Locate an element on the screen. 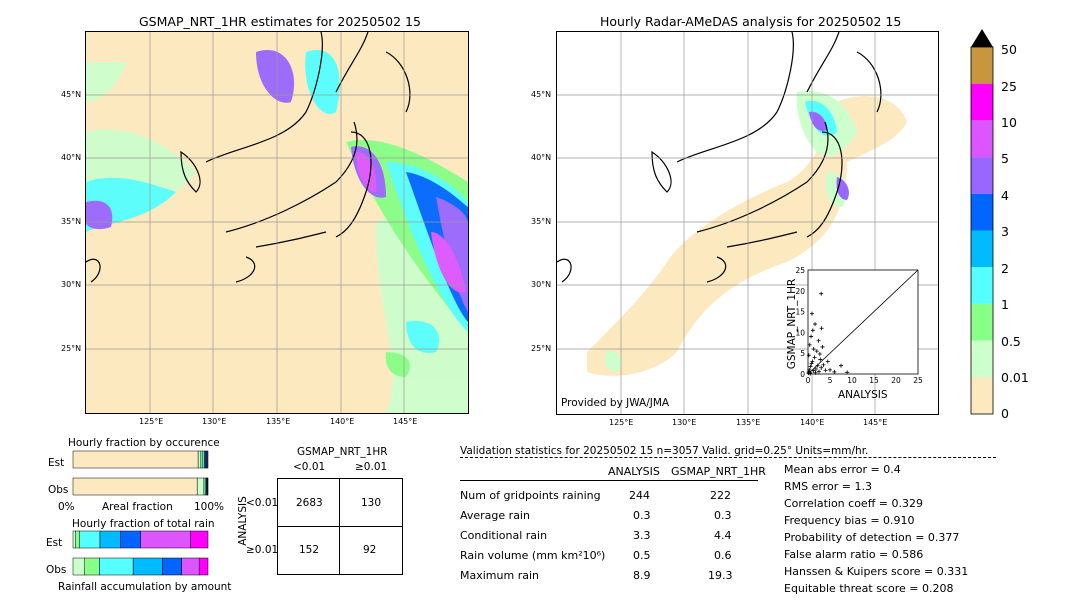 This screenshot has height=612, width=1080. right-lat-40: 40°N is located at coordinates (541, 157).